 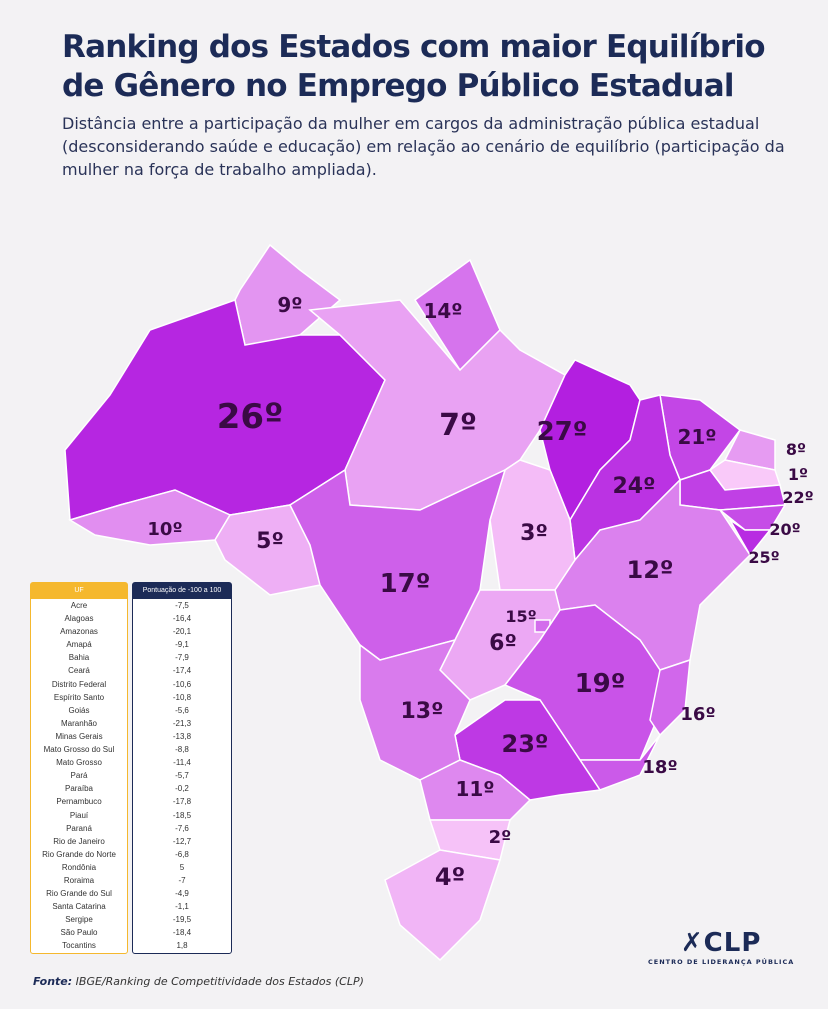 What do you see at coordinates (182, 828) in the screenshot?
I see `table-row-score: -7,6` at bounding box center [182, 828].